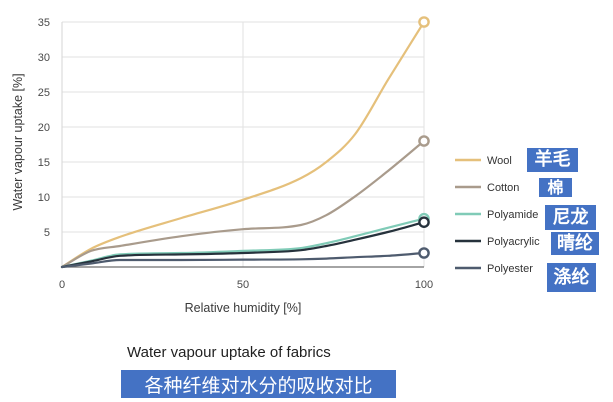 This screenshot has height=402, width=613. Describe the element at coordinates (44, 198) in the screenshot. I see `y-tick-label: 10` at that location.